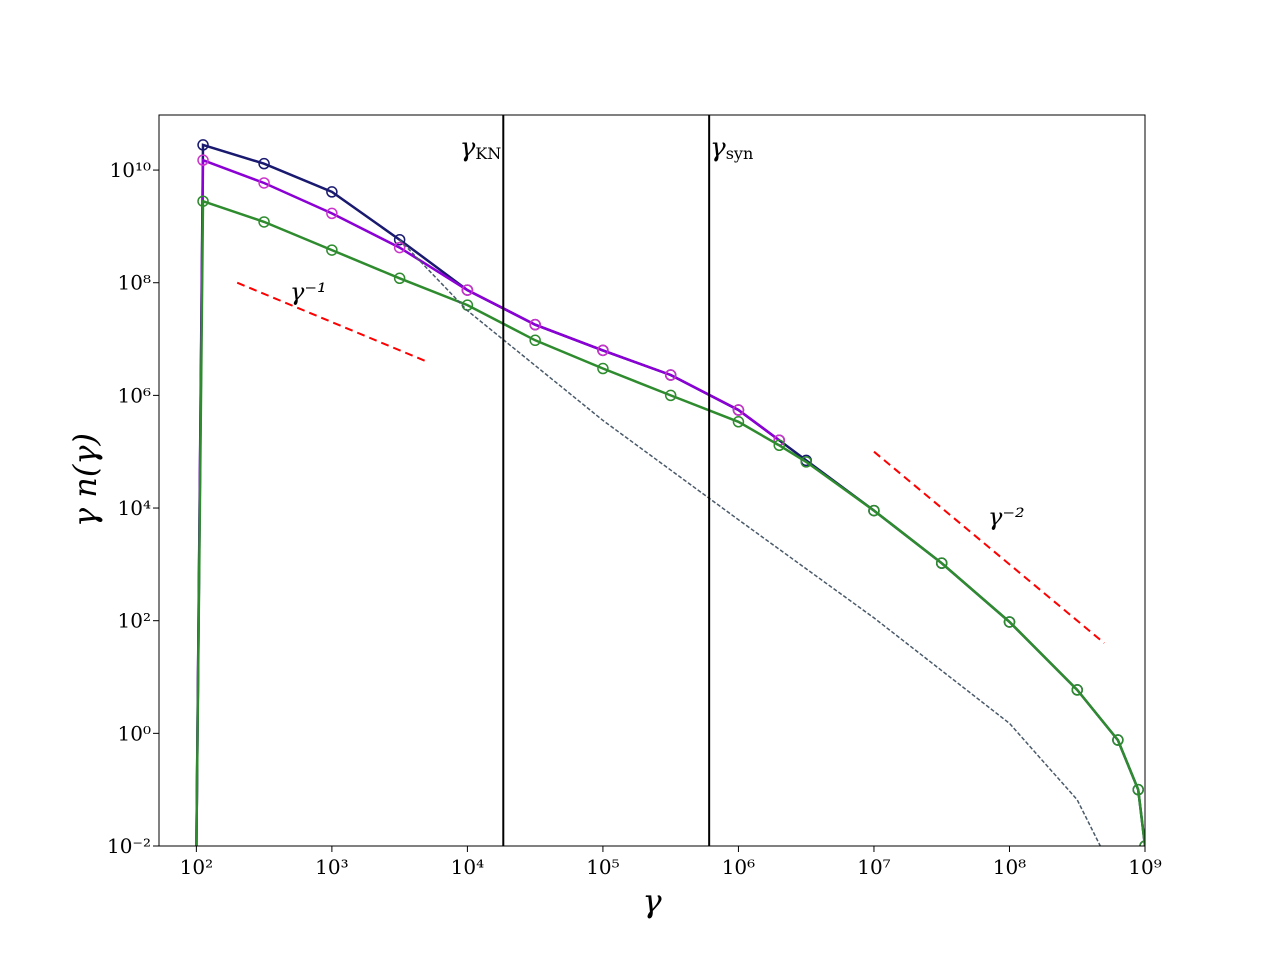  I want to click on y-tick-label: 10⁴, so click(134, 508).